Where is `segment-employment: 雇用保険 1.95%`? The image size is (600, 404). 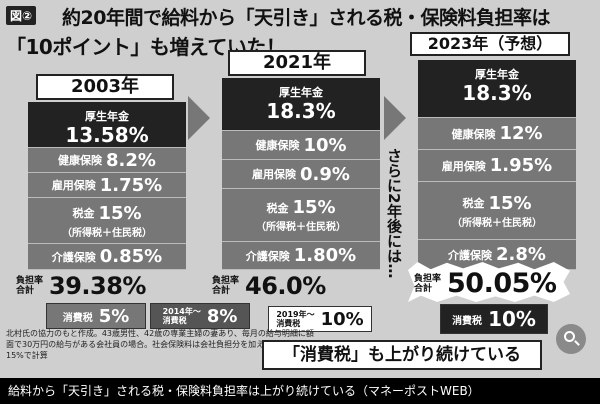 segment-employment: 雇用保険 1.95% is located at coordinates (497, 166).